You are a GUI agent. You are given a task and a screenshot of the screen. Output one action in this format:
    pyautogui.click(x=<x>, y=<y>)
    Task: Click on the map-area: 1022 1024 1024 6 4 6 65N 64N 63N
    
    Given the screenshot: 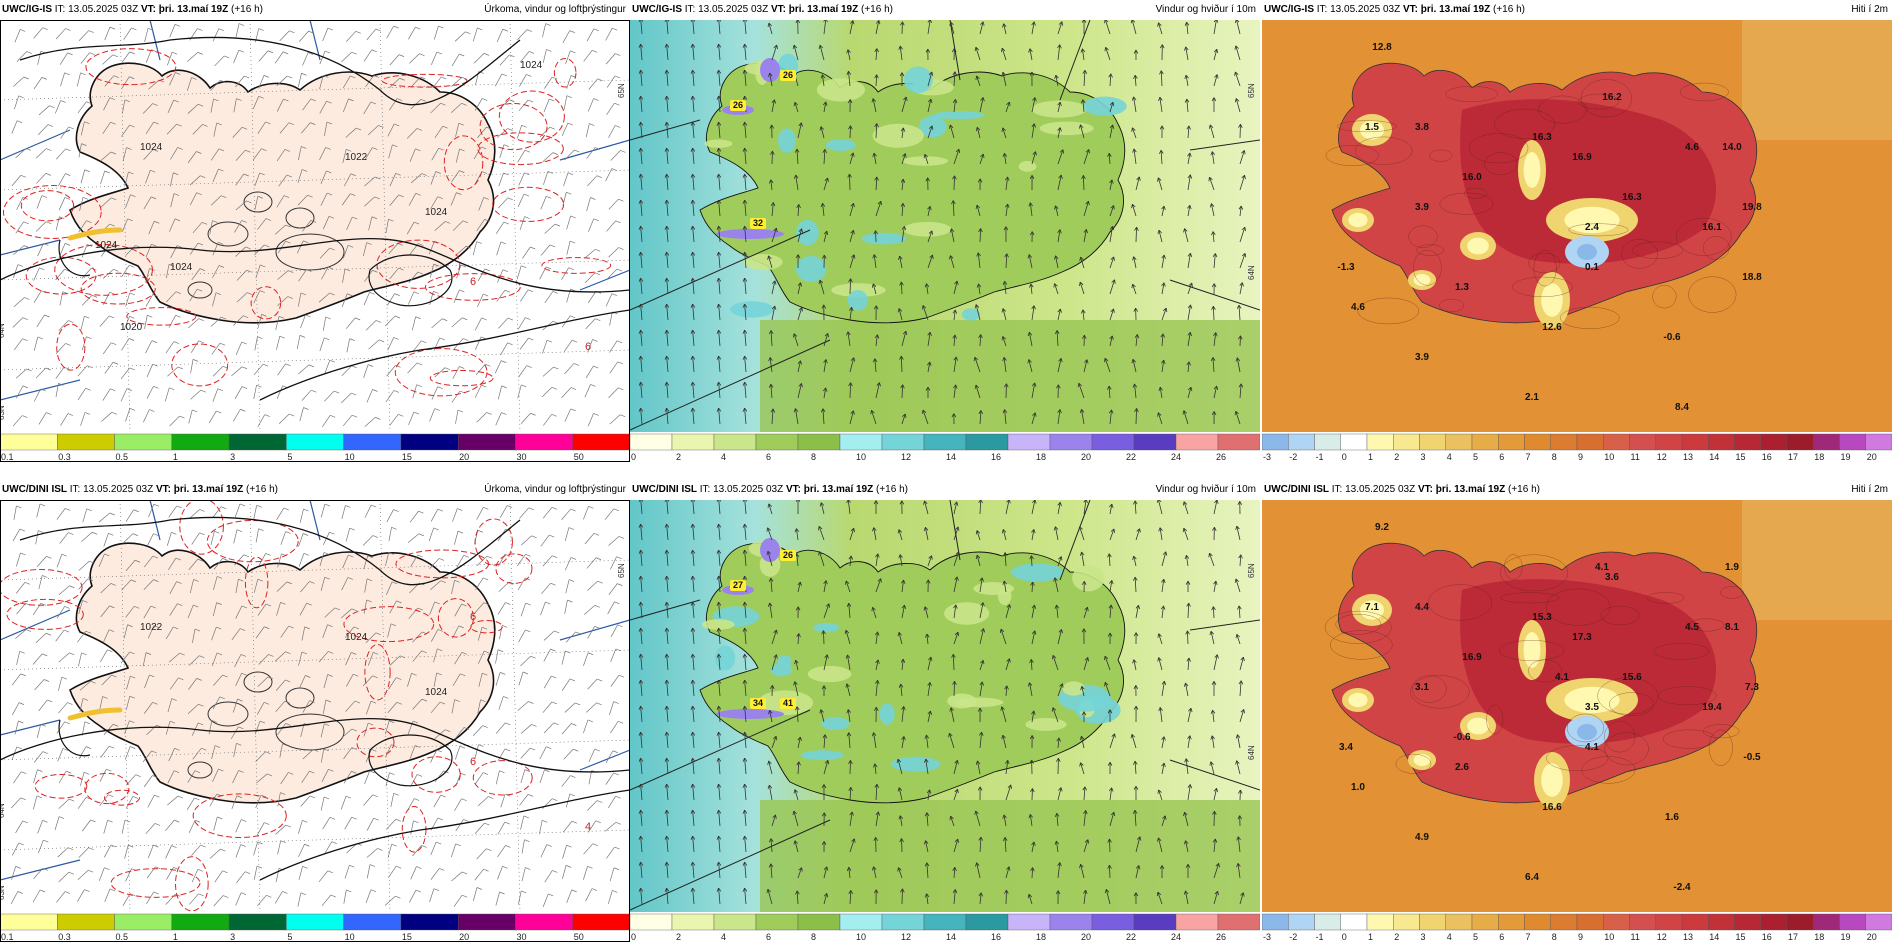 What is the action you would take?
    pyautogui.click(x=315, y=706)
    